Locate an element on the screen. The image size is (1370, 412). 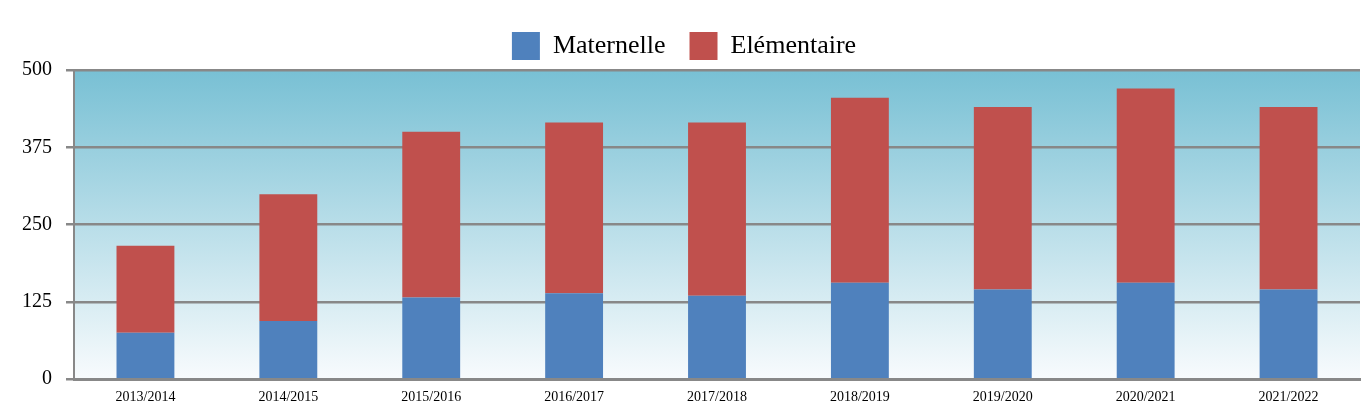
y-tick-label: 0 is located at coordinates (47, 377).